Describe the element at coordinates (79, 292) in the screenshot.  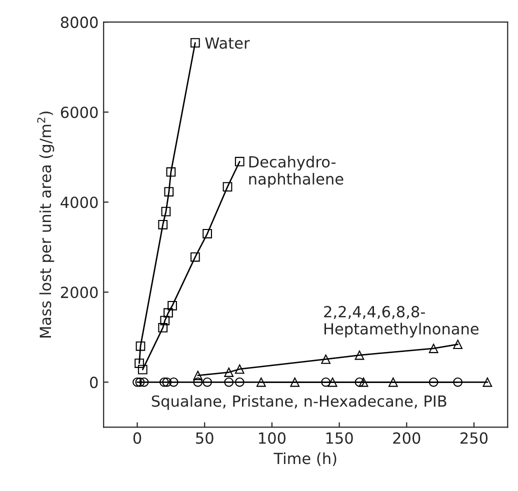
I see `y-tick-label: 2000` at that location.